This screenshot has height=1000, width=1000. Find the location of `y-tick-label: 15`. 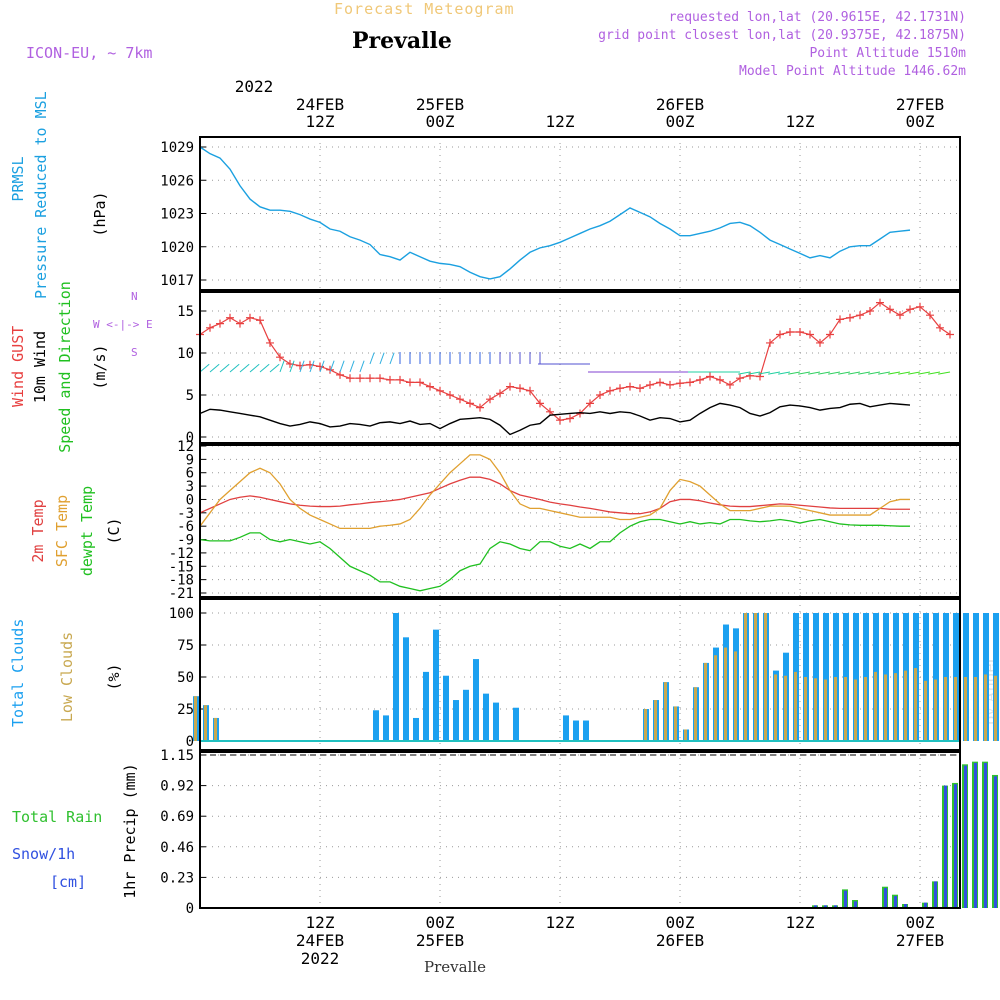

y-tick-label: 15 is located at coordinates (185, 312).